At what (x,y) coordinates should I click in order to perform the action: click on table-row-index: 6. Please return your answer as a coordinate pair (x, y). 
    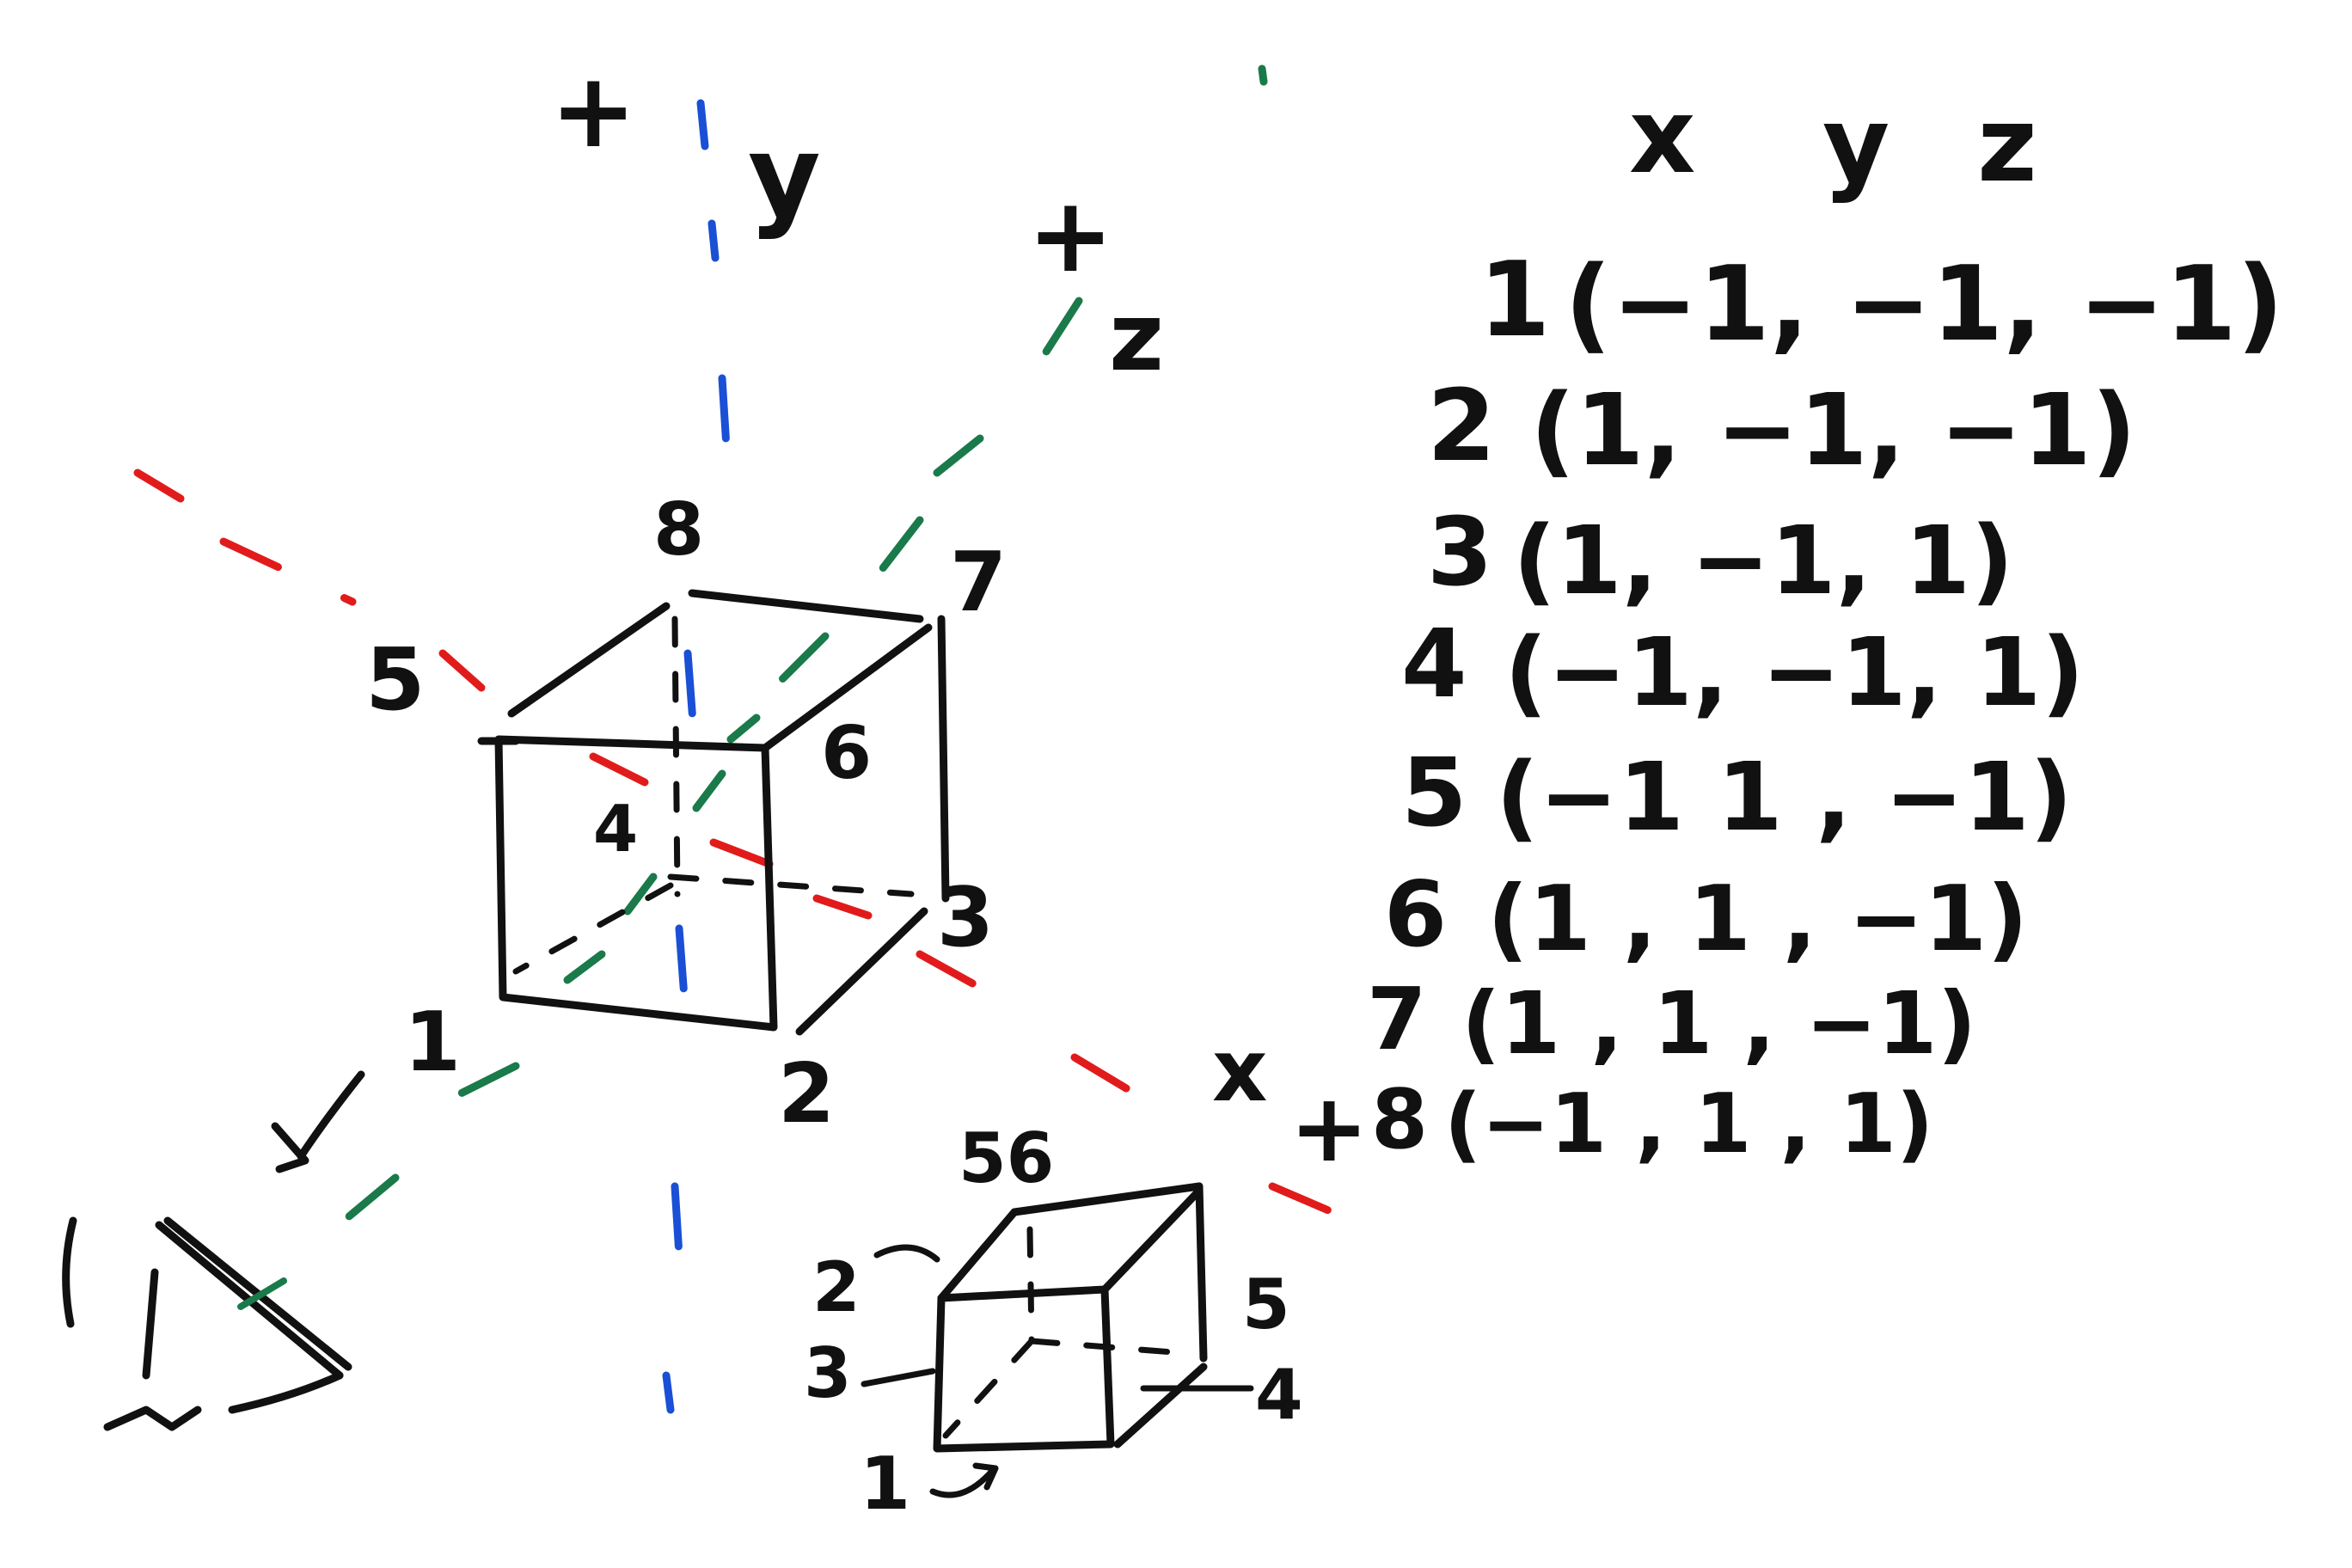
    Looking at the image, I should click on (1415, 914).